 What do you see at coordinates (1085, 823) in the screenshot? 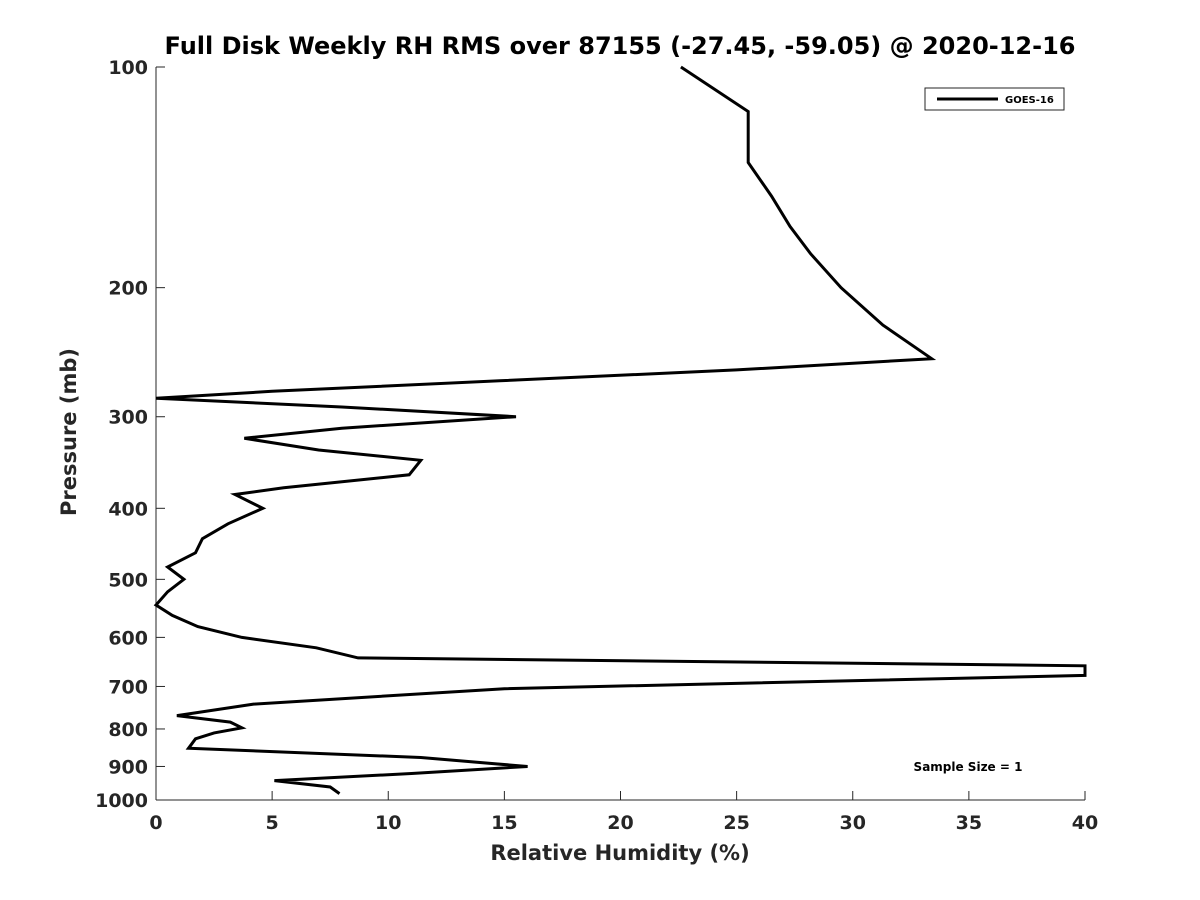
I see `x-tick-label: 40` at bounding box center [1085, 823].